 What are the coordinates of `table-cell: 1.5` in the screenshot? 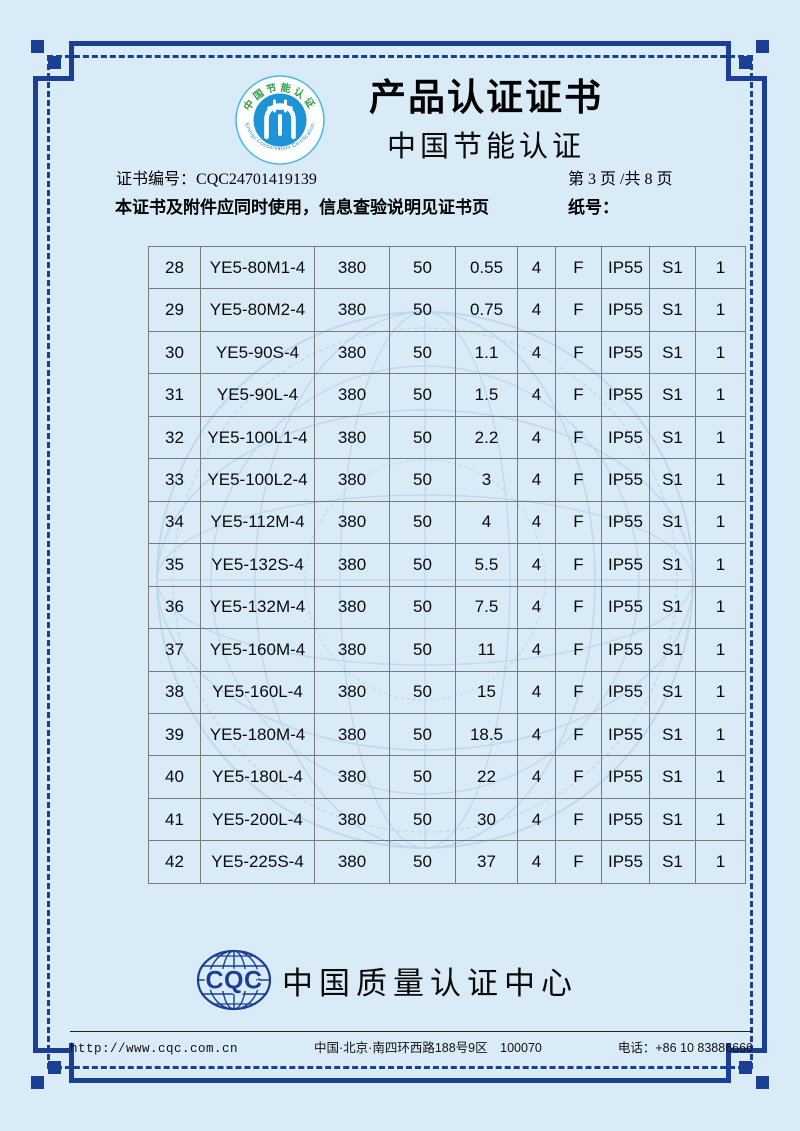 It's located at (486, 395).